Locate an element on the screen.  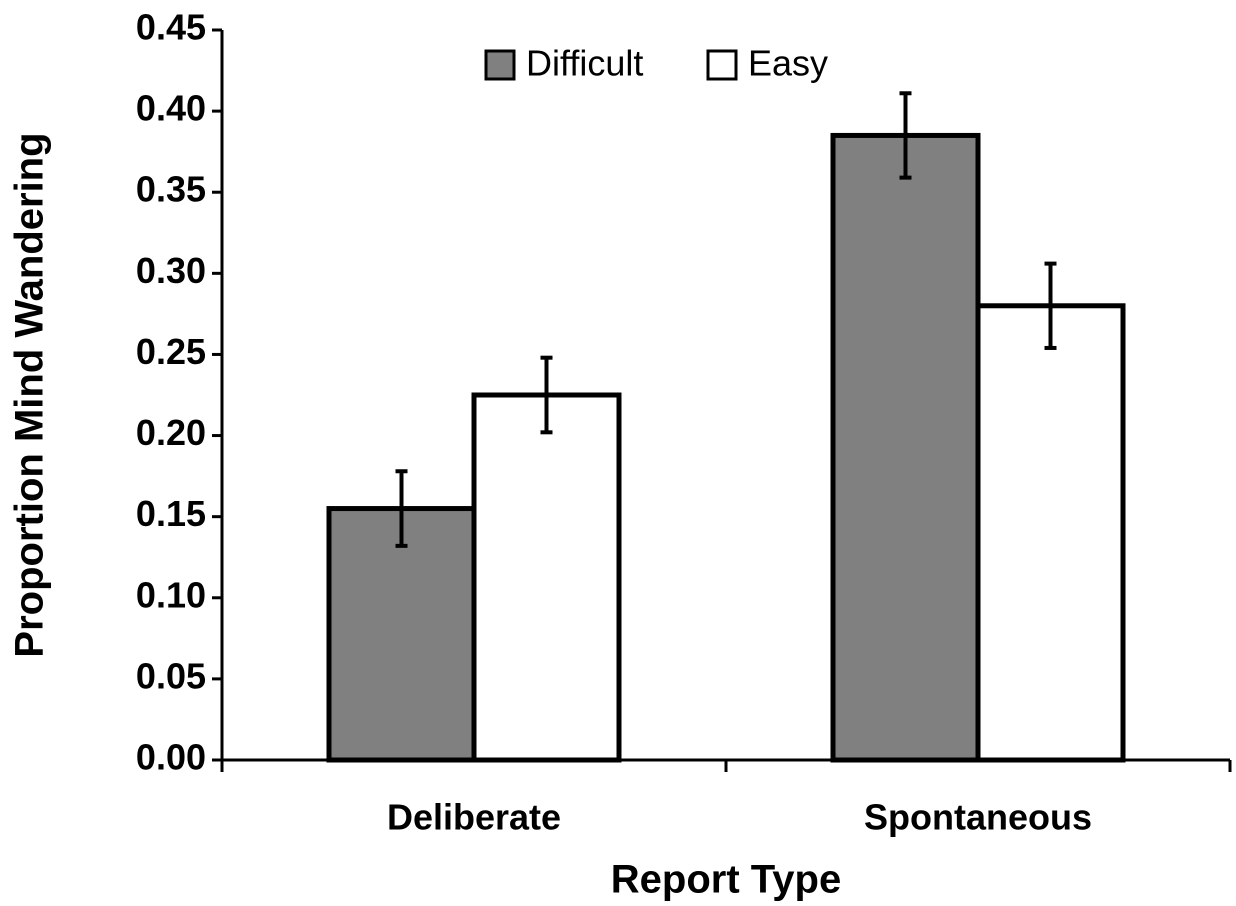
y-tick-label: 0.35 is located at coordinates (171, 189).